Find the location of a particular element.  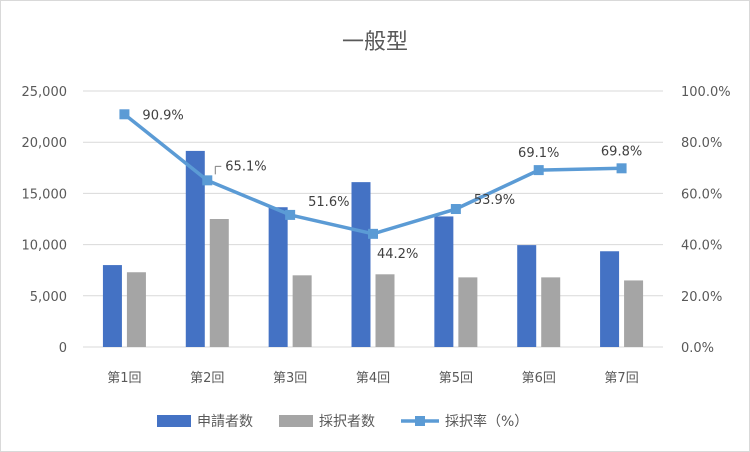

x-tick-label: 第1回 is located at coordinates (124, 378).